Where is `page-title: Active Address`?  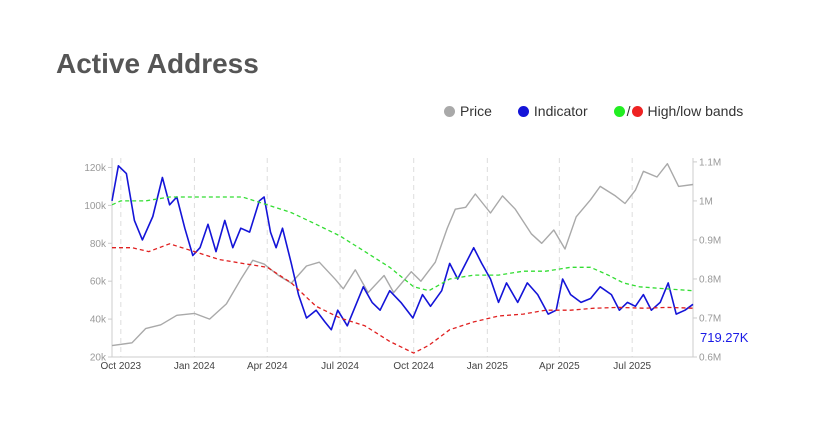 page-title: Active Address is located at coordinates (157, 63).